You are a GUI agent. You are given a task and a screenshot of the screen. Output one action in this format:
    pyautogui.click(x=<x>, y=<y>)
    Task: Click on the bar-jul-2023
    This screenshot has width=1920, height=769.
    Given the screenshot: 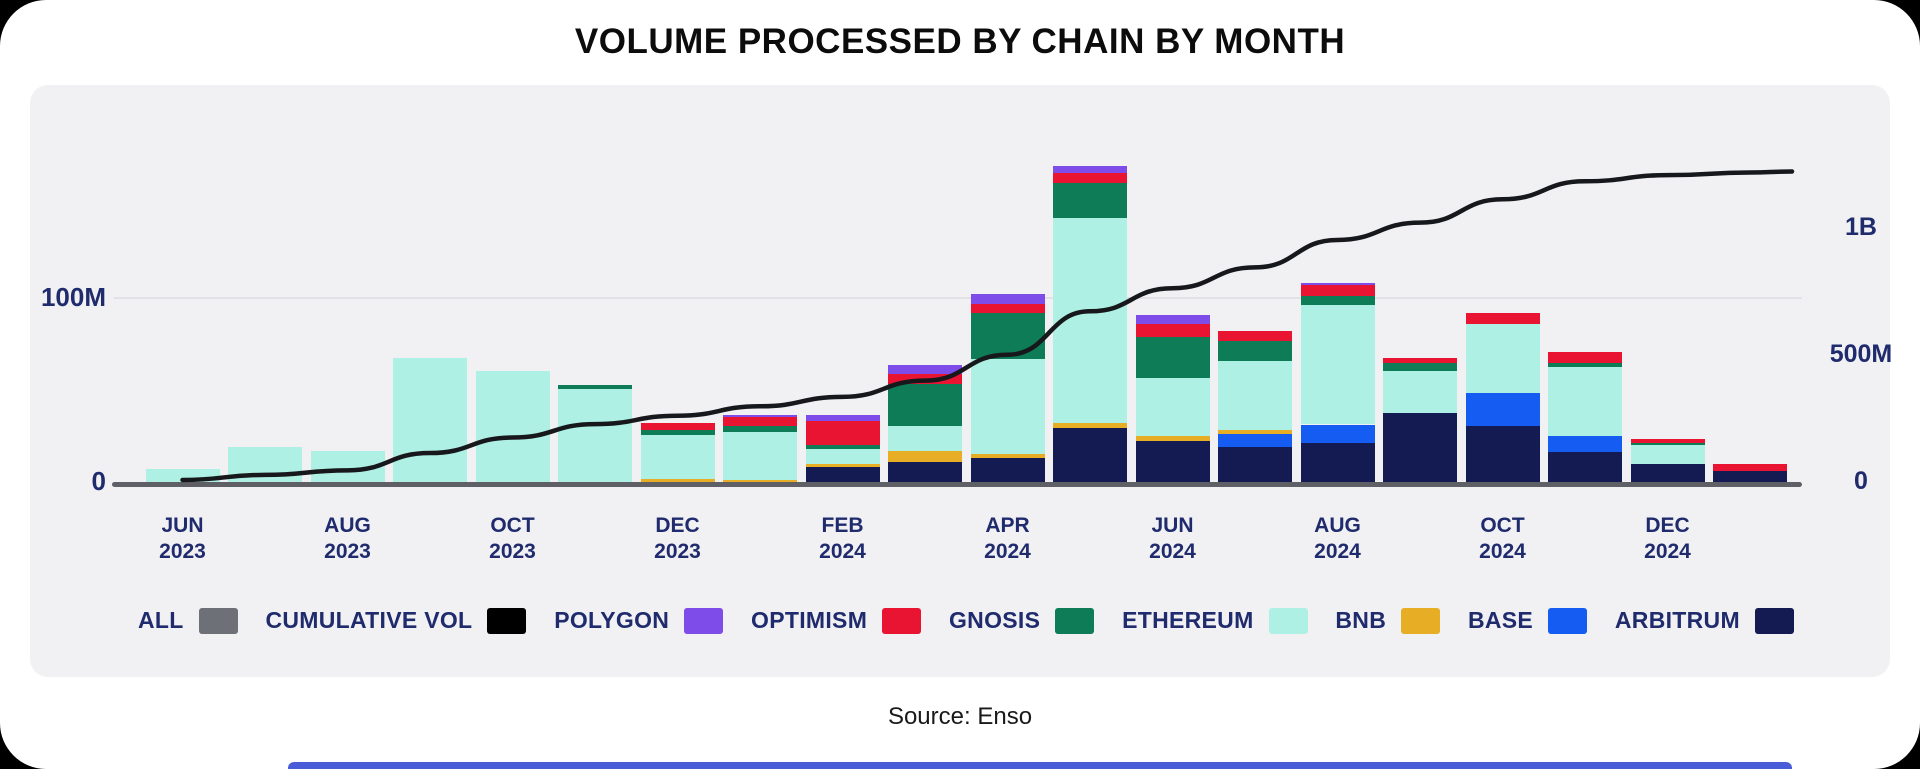 What is the action you would take?
    pyautogui.click(x=265, y=465)
    